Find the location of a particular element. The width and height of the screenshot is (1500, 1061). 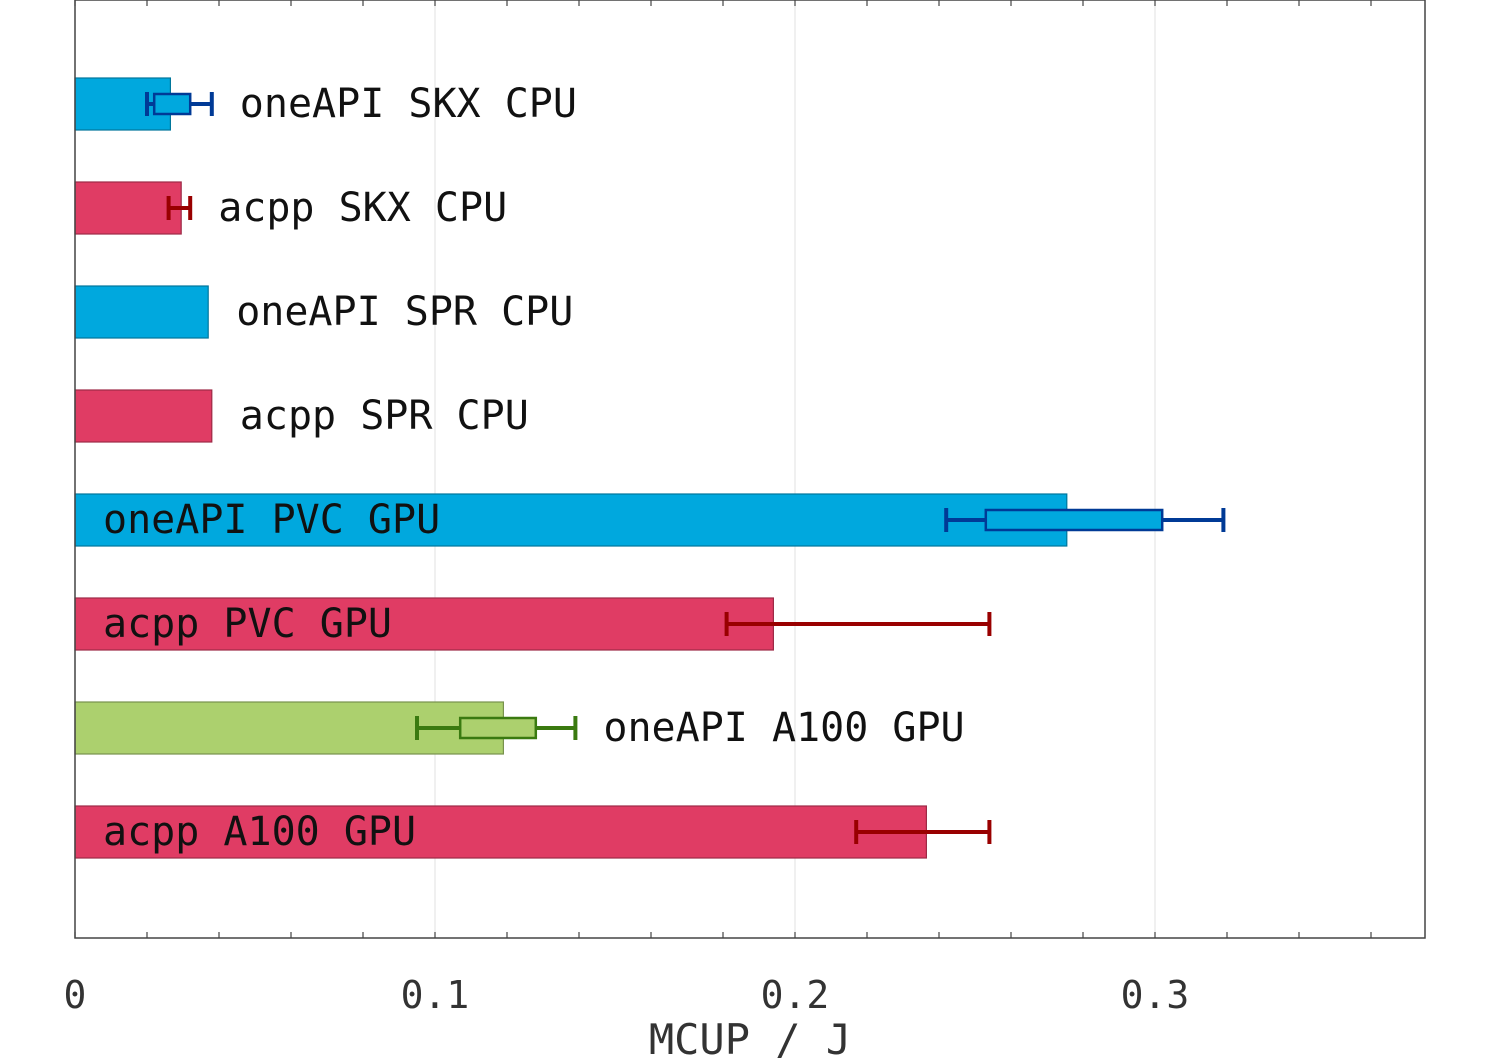

bar-label: oneAPI A100 GPU is located at coordinates (783, 728).